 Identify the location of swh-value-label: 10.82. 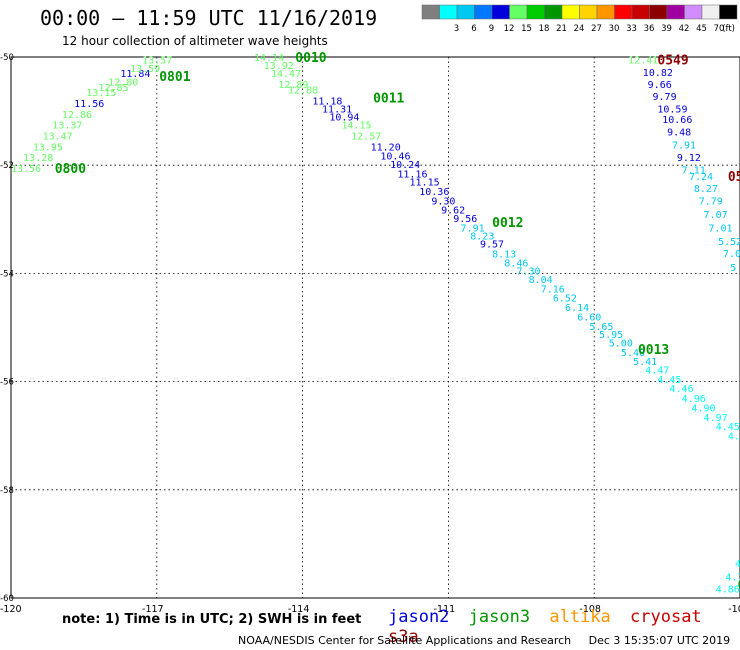
(658, 73).